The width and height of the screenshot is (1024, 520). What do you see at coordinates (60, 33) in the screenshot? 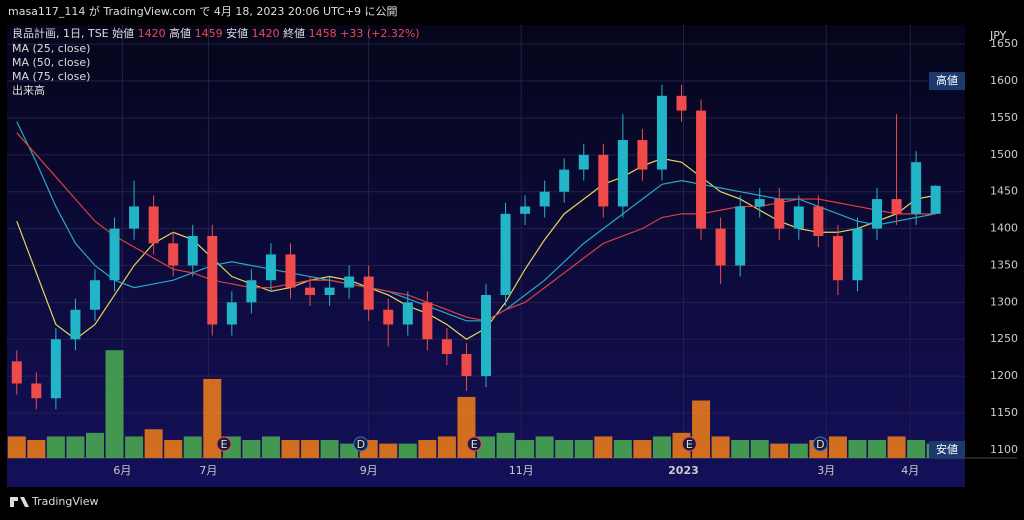
I see `symbol: 良品計画, 1日, TSE` at bounding box center [60, 33].